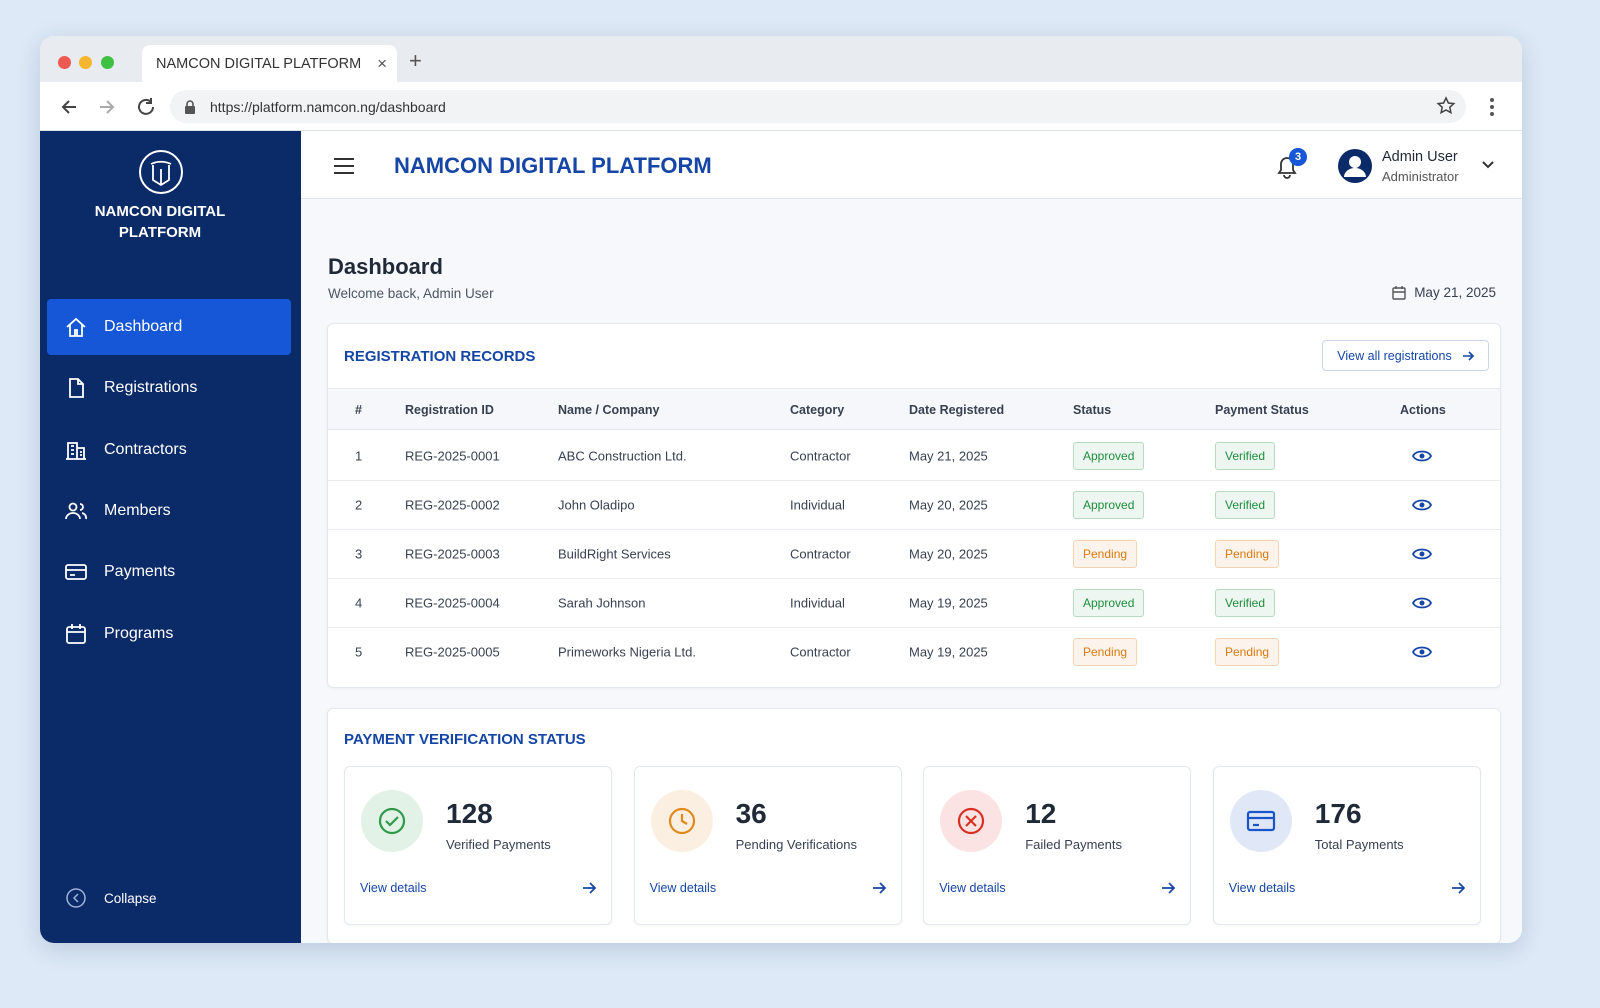 Image resolution: width=1600 pixels, height=1008 pixels. Describe the element at coordinates (911, 165) in the screenshot. I see `top-header` at that location.